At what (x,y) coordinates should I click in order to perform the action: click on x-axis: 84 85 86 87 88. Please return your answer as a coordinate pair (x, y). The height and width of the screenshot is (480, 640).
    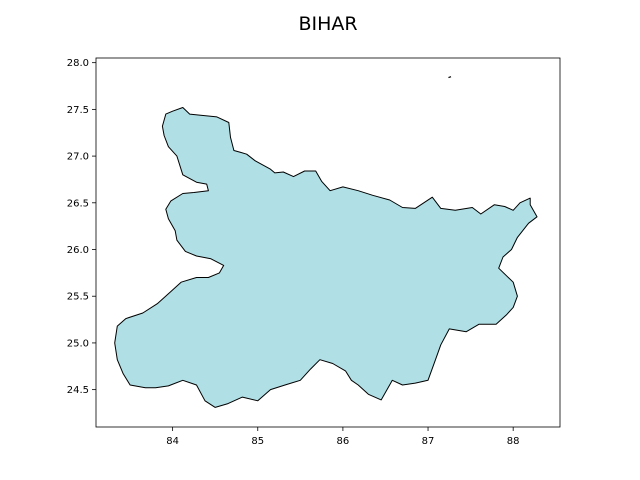
    Looking at the image, I should click on (343, 437).